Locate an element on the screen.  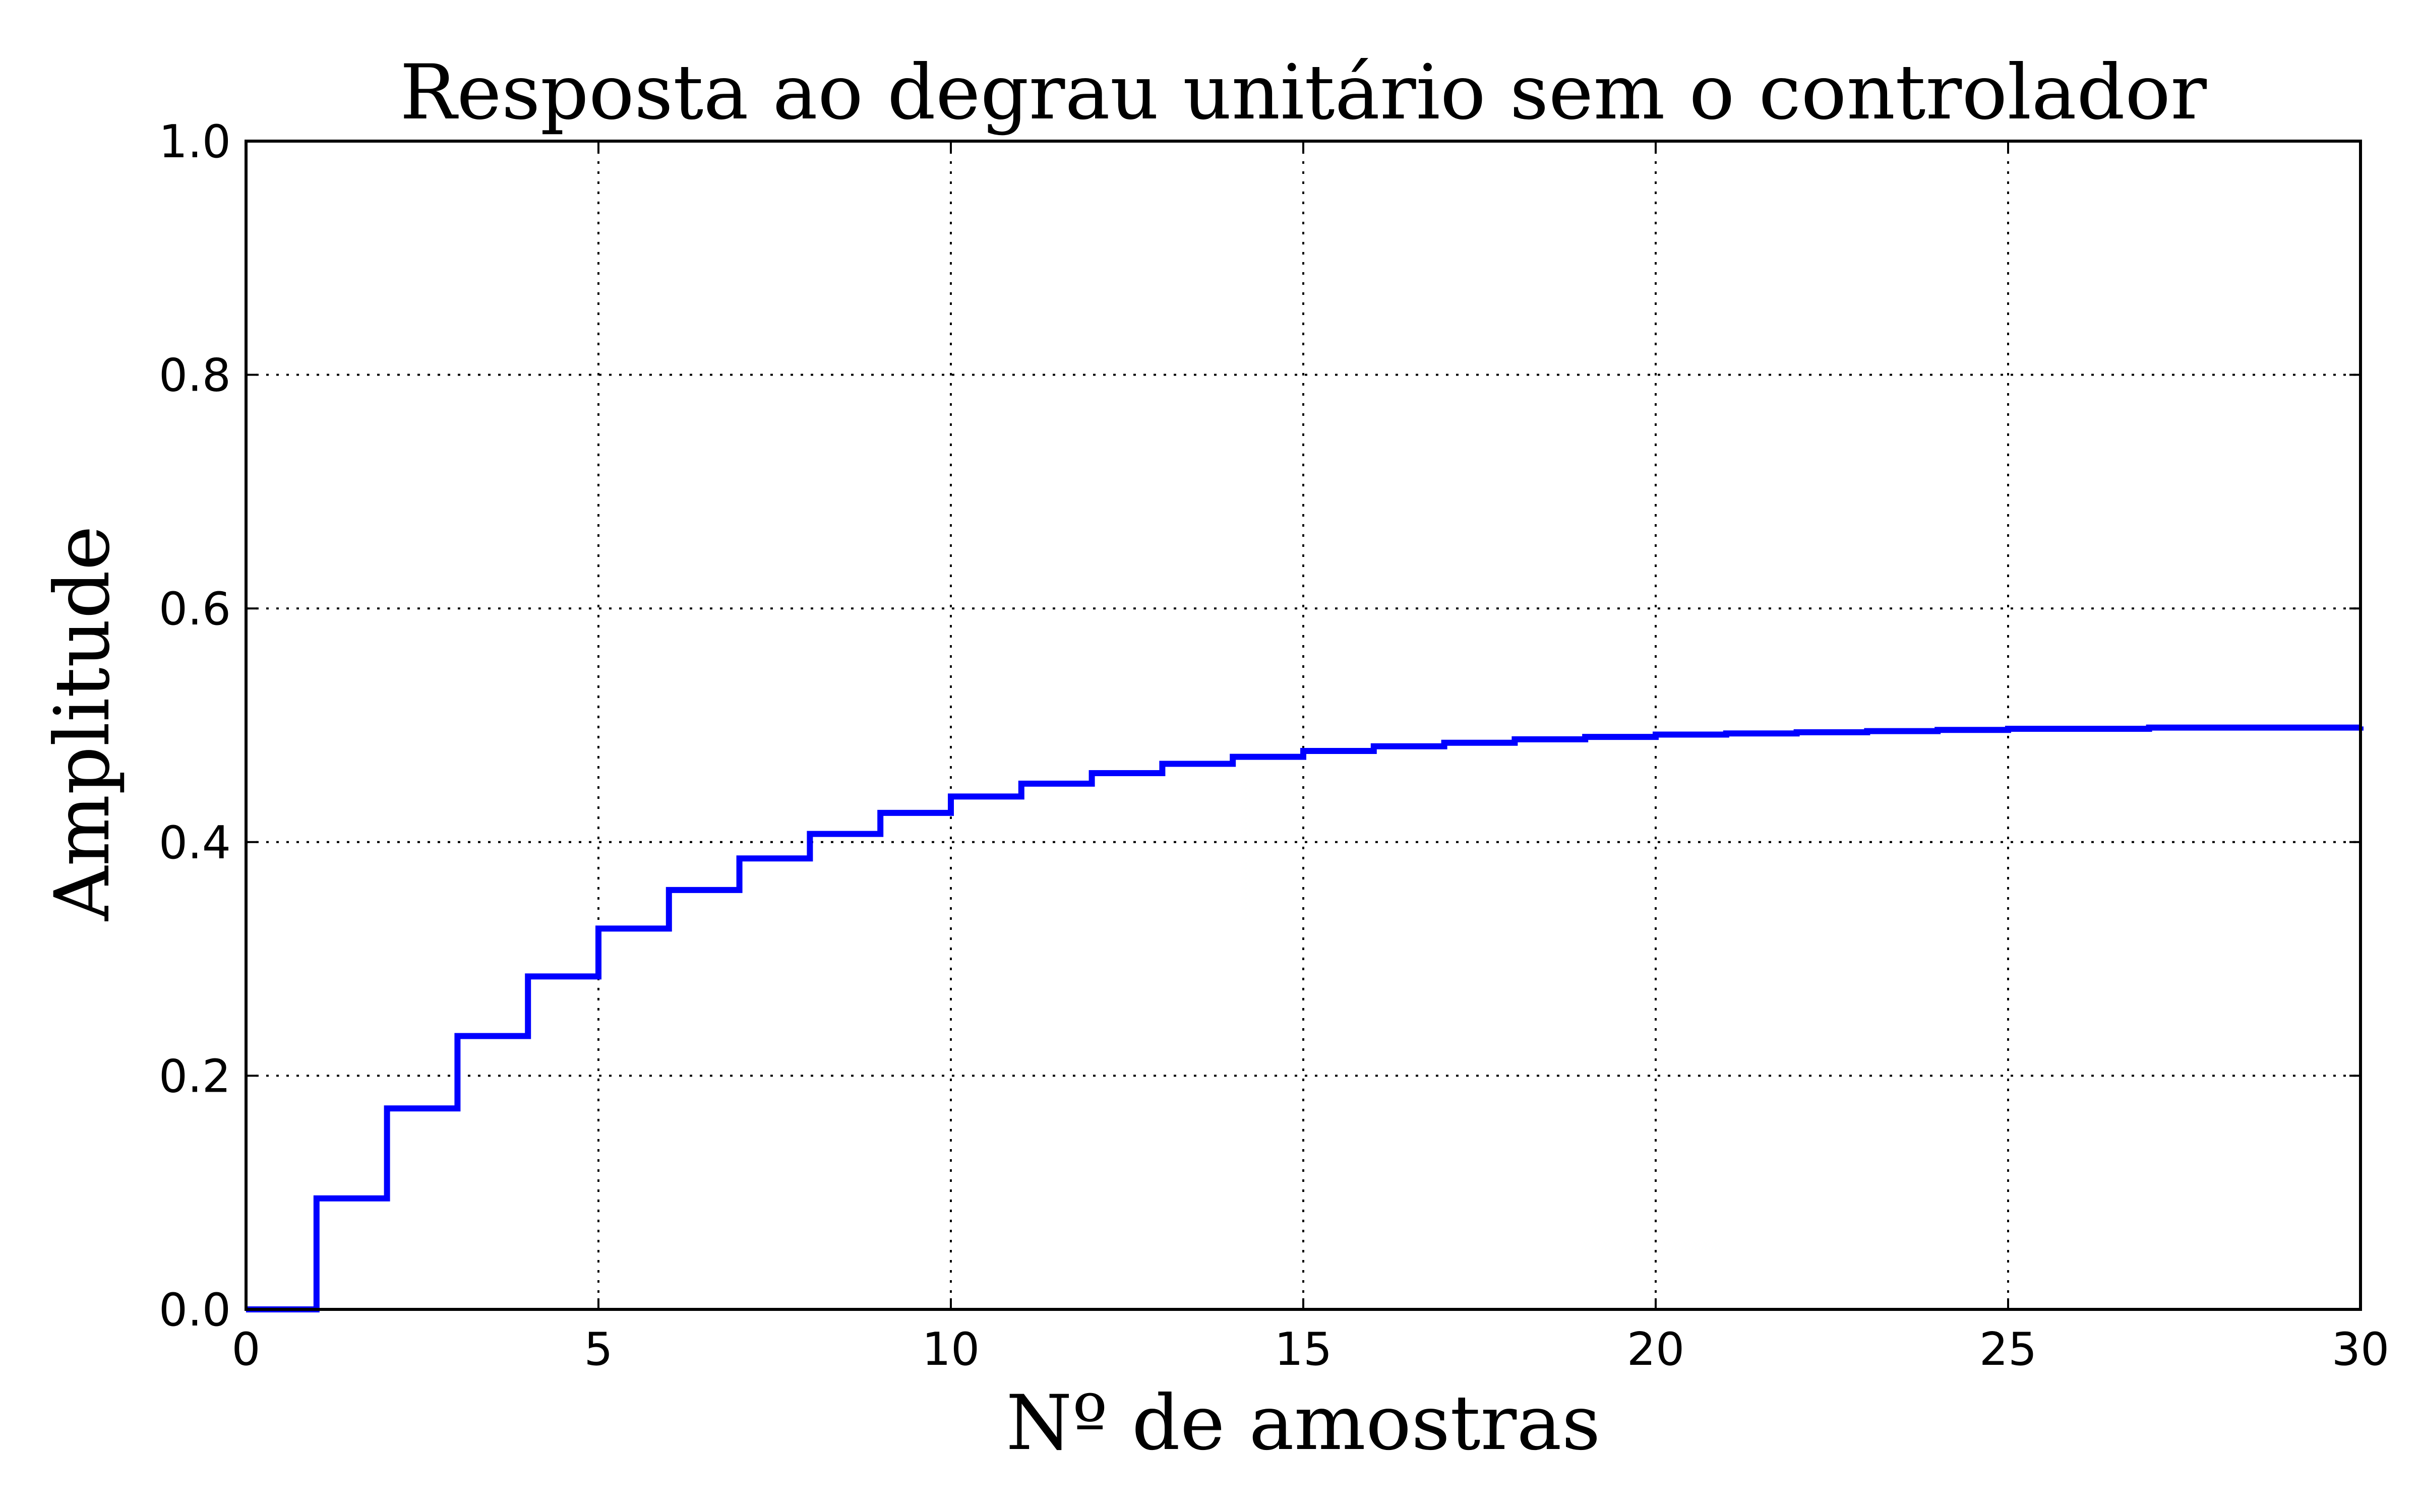
x-tick-label: 5 is located at coordinates (598, 1350).